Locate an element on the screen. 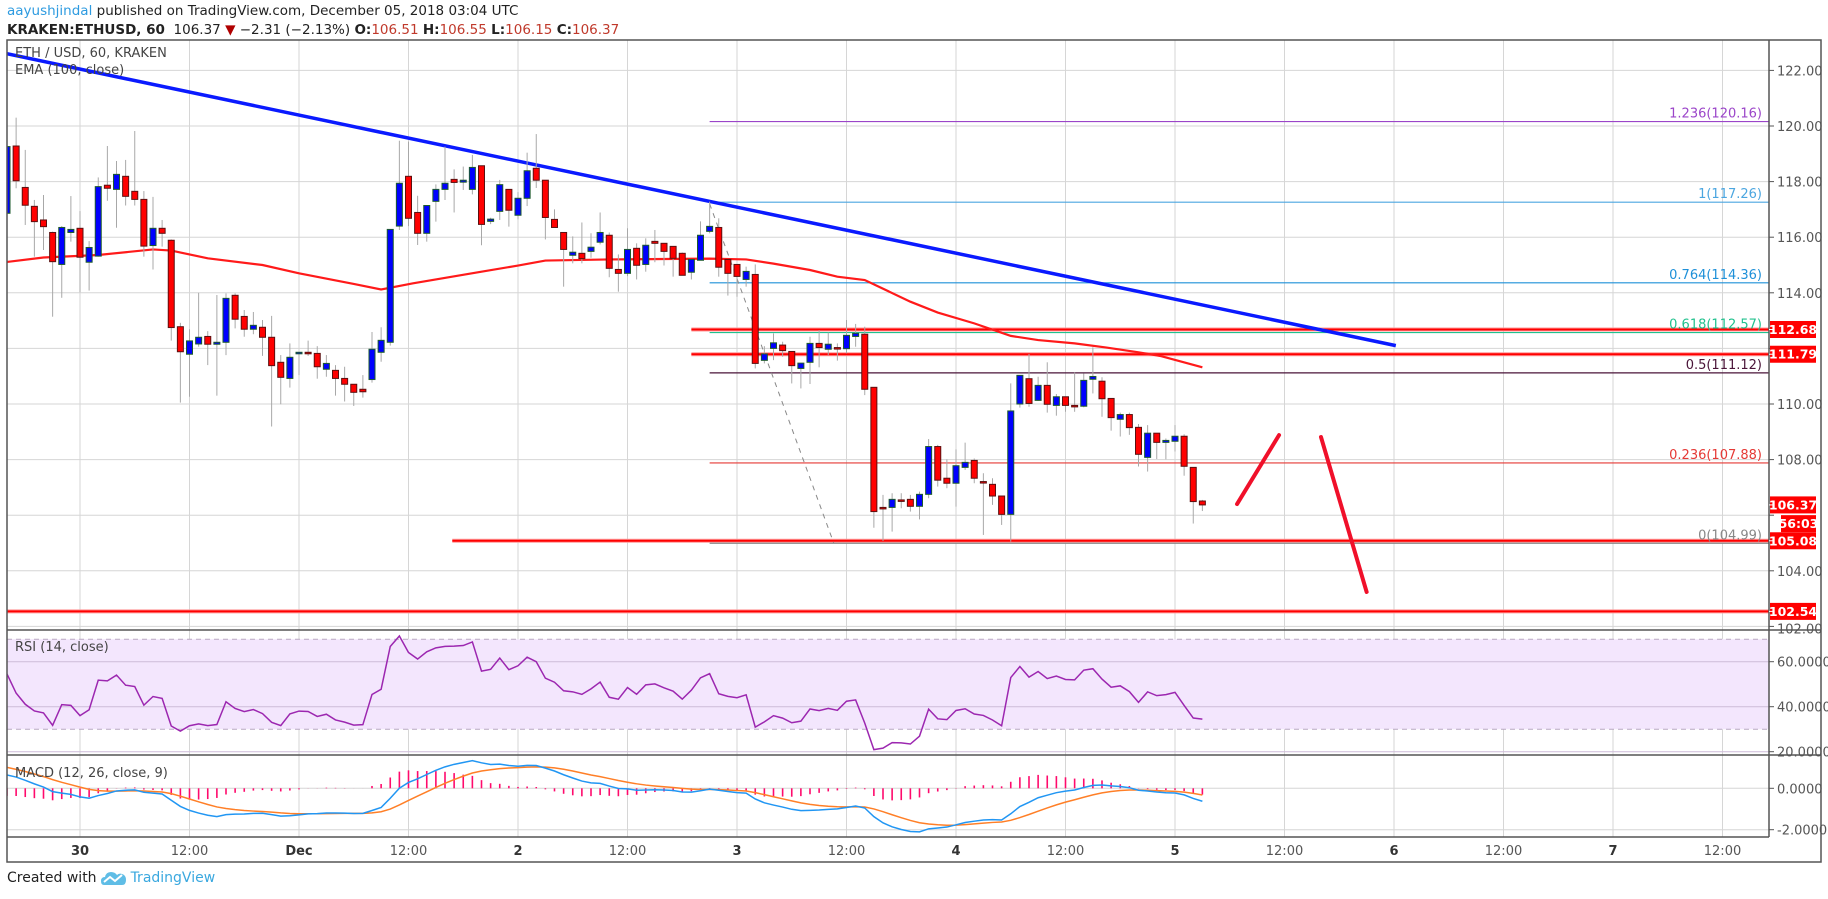 This screenshot has height=899, width=1828. high-value: 106.55 is located at coordinates (463, 30).